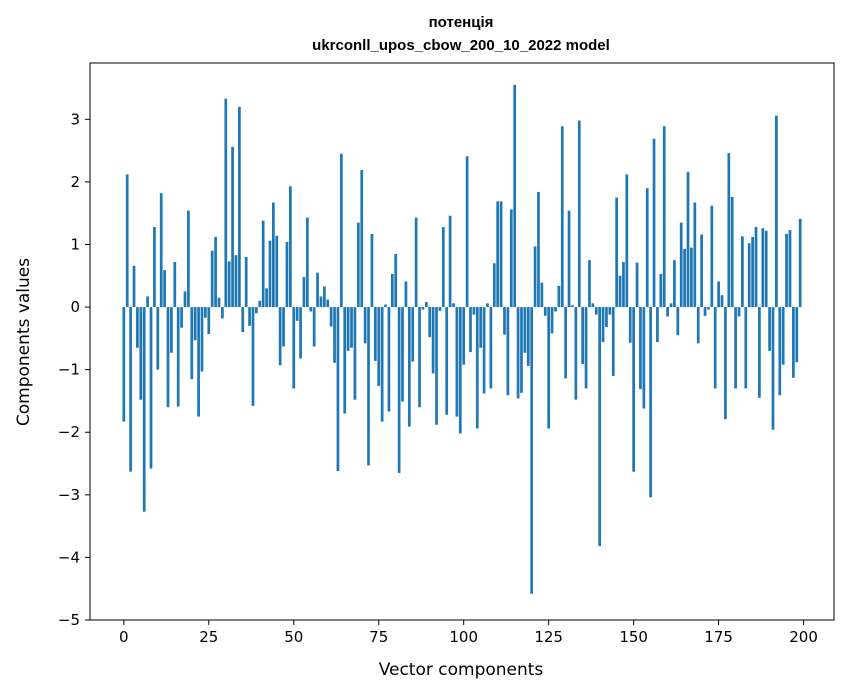  I want to click on y-tick-label: 2, so click(75, 182).